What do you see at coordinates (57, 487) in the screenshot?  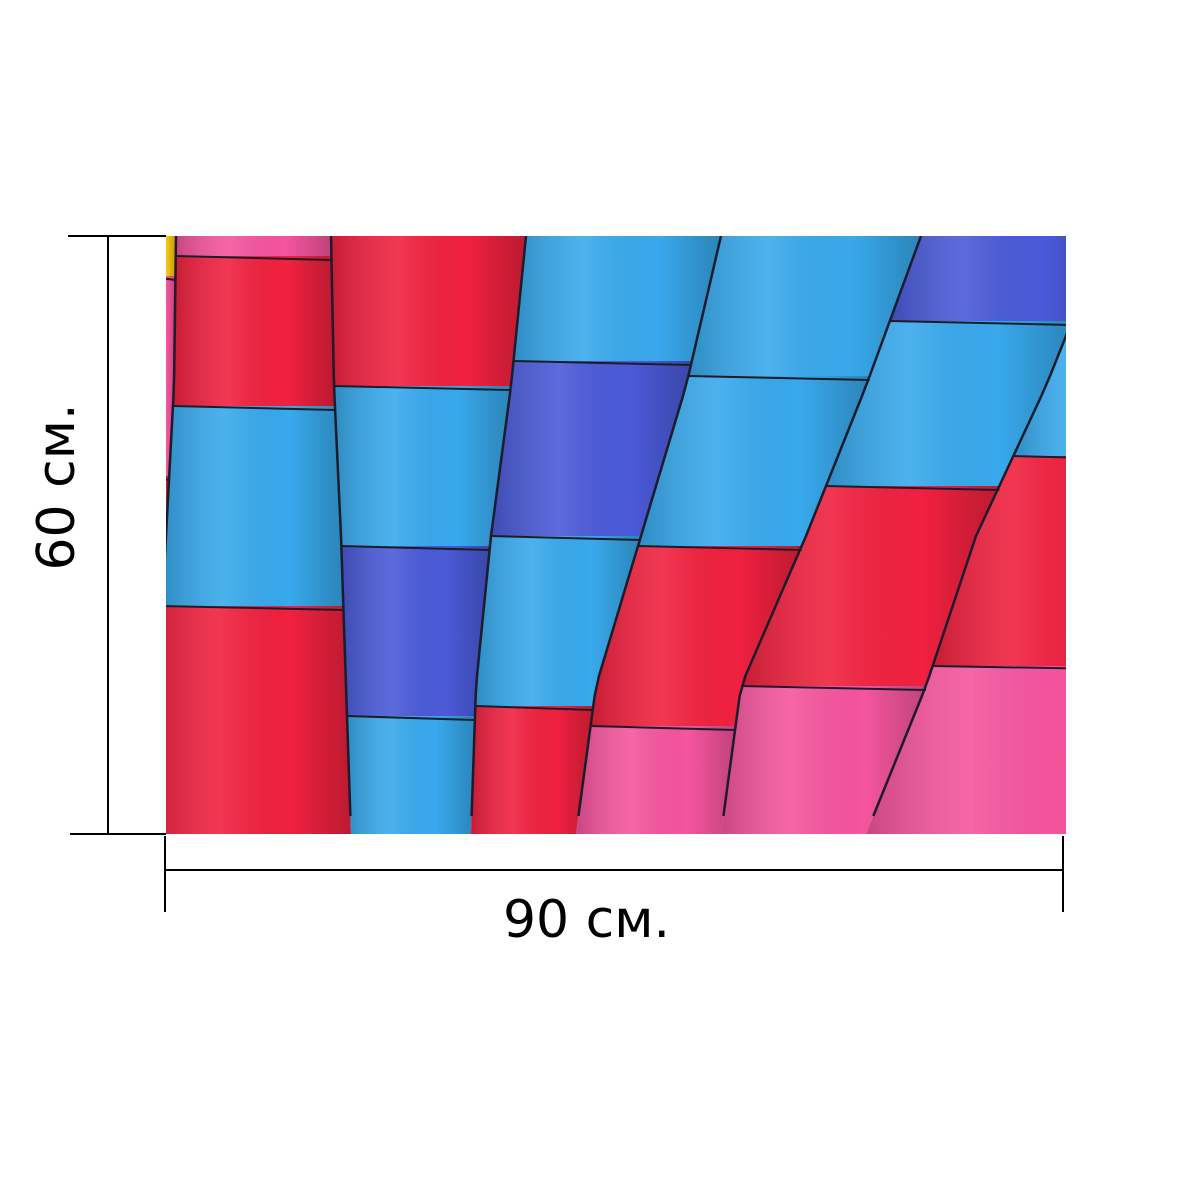 I see `height-label: 60 см.` at bounding box center [57, 487].